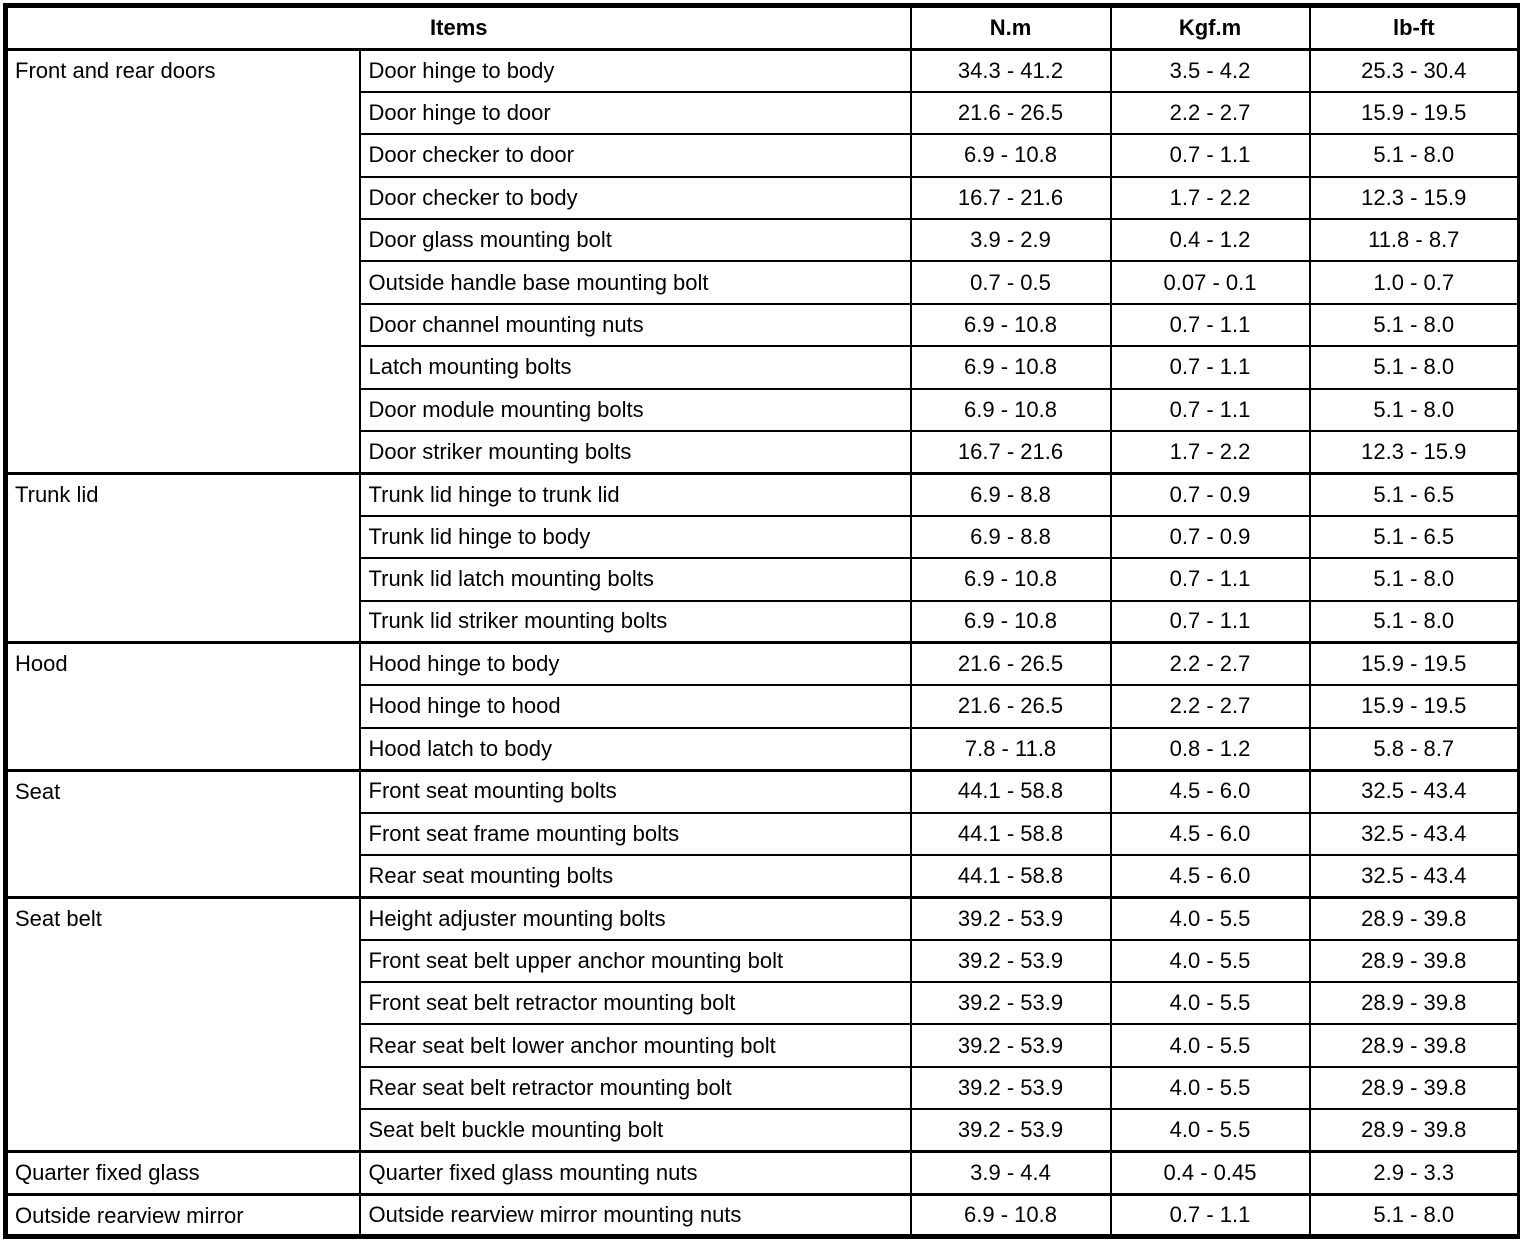 Image resolution: width=1520 pixels, height=1245 pixels. What do you see at coordinates (635, 1173) in the screenshot?
I see `item-cell: Quarter fixed glass mounting nuts` at bounding box center [635, 1173].